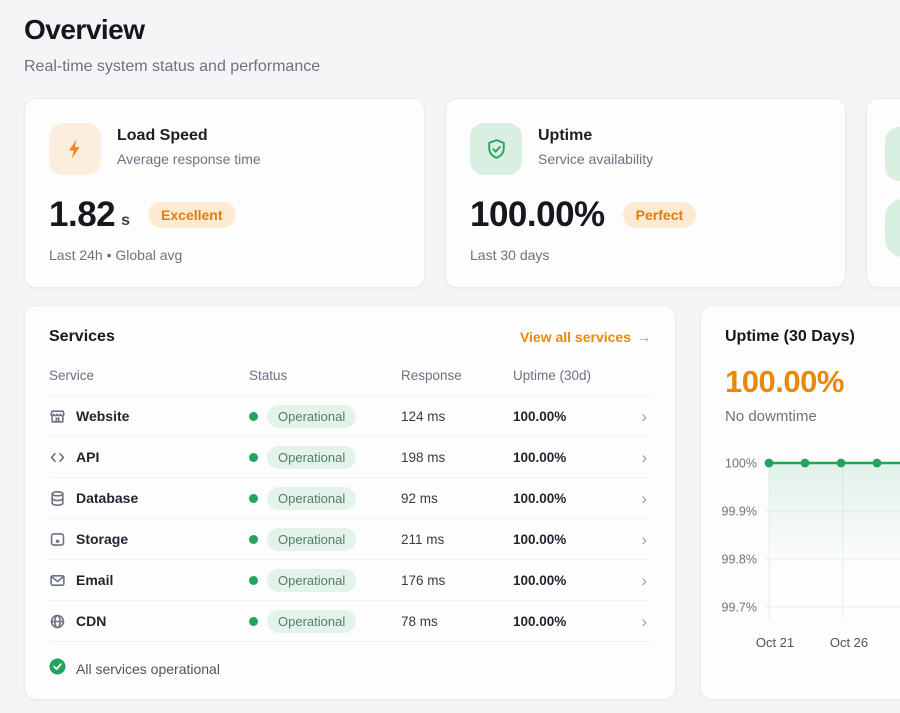 This screenshot has height=713, width=900. Describe the element at coordinates (552, 375) in the screenshot. I see `column-uptime: Uptime (30d)` at that location.